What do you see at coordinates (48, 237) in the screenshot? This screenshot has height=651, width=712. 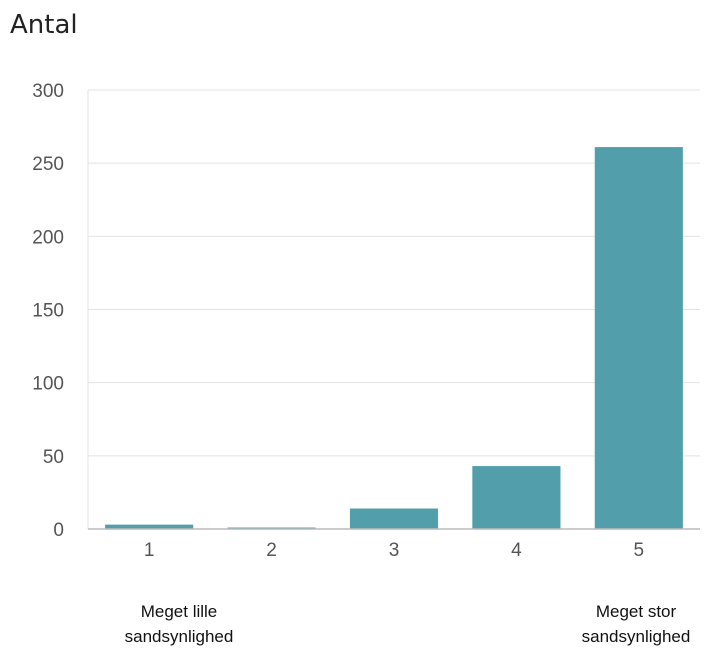 I see `y-tick-label-200: 200` at bounding box center [48, 237].